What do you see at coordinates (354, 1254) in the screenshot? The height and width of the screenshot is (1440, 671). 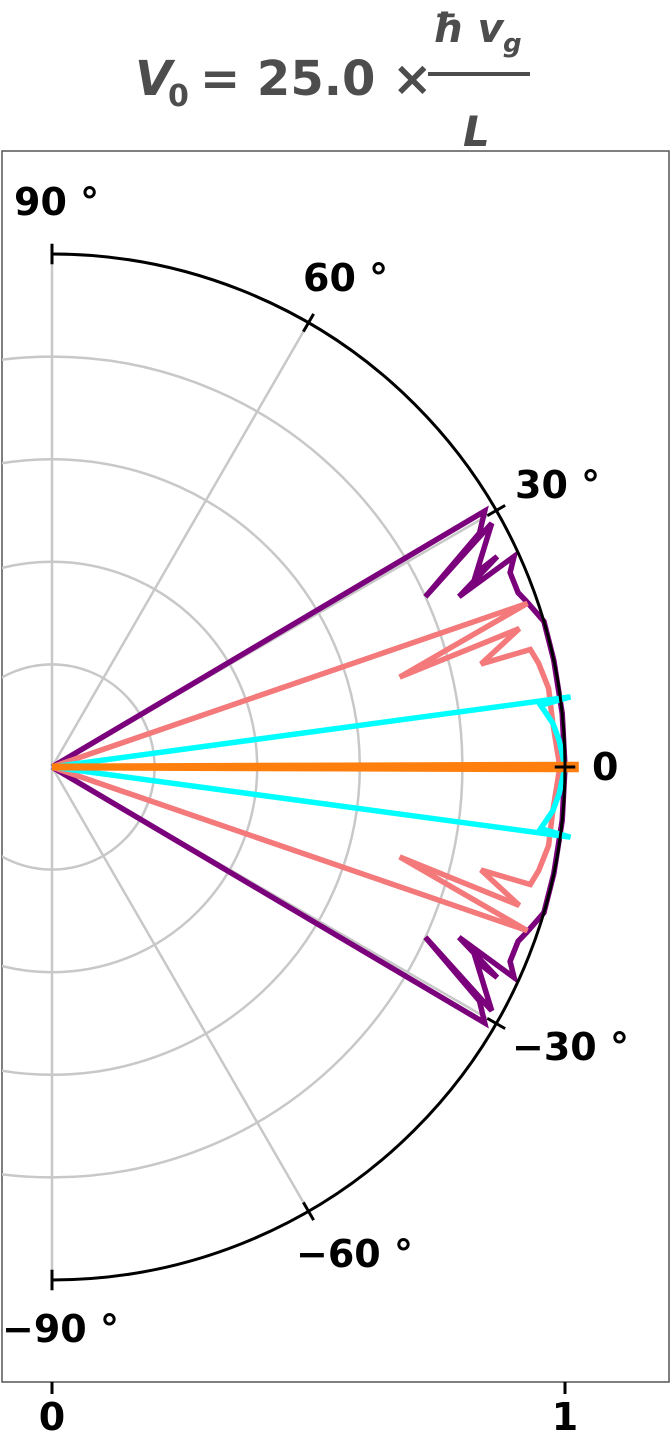 I see `angle-tick-label-5: −60 °` at bounding box center [354, 1254].